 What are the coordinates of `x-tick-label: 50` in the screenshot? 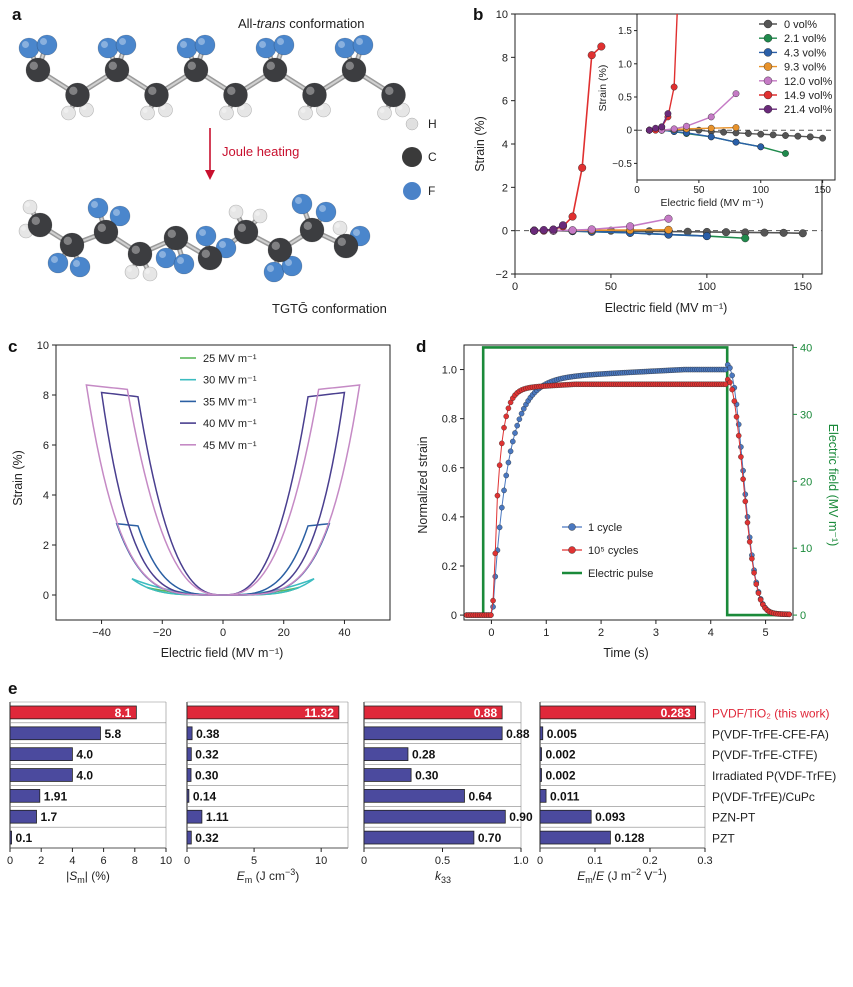 It's located at (611, 287).